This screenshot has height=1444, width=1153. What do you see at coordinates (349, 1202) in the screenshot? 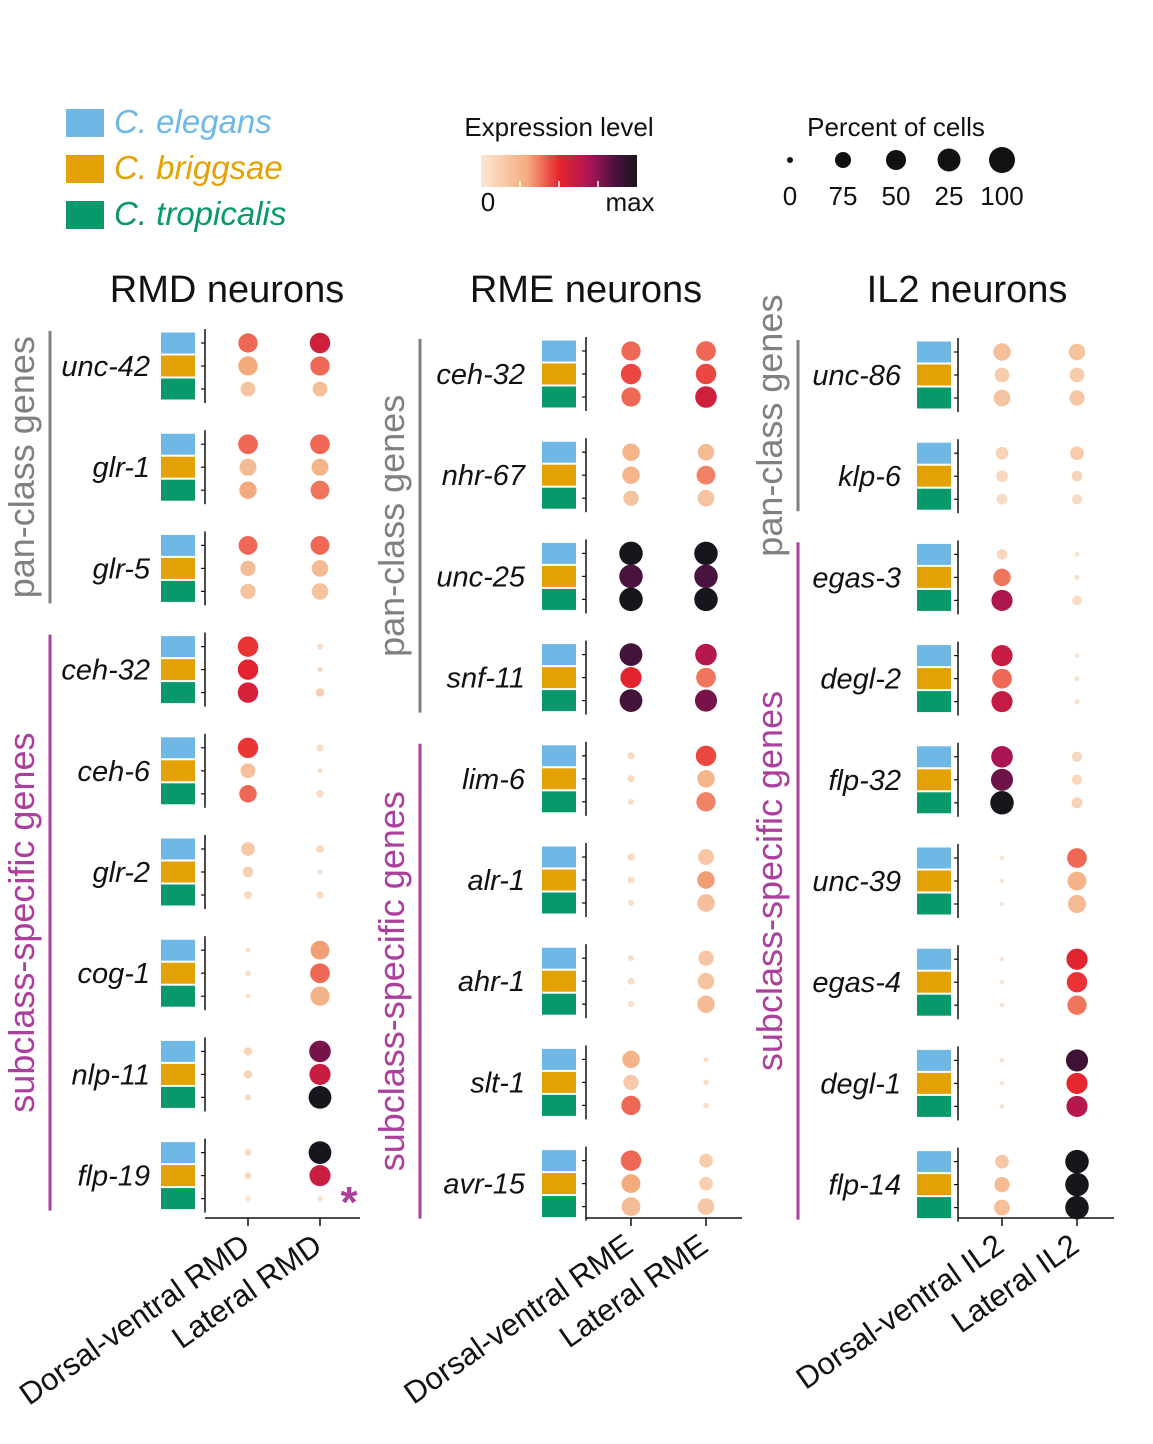
I see `significance-asterisk: *` at bounding box center [349, 1202].